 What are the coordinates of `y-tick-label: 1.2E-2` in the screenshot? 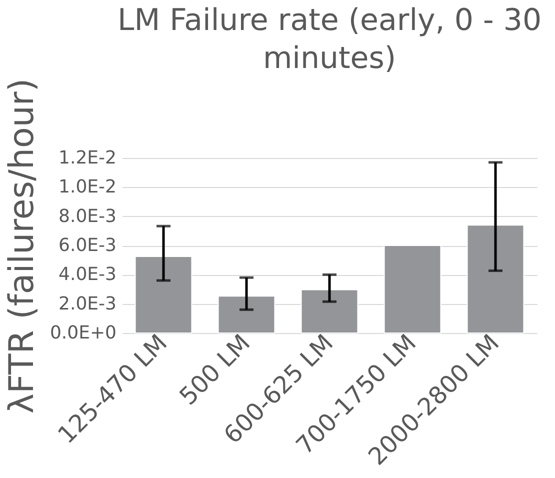 It's located at (87, 158).